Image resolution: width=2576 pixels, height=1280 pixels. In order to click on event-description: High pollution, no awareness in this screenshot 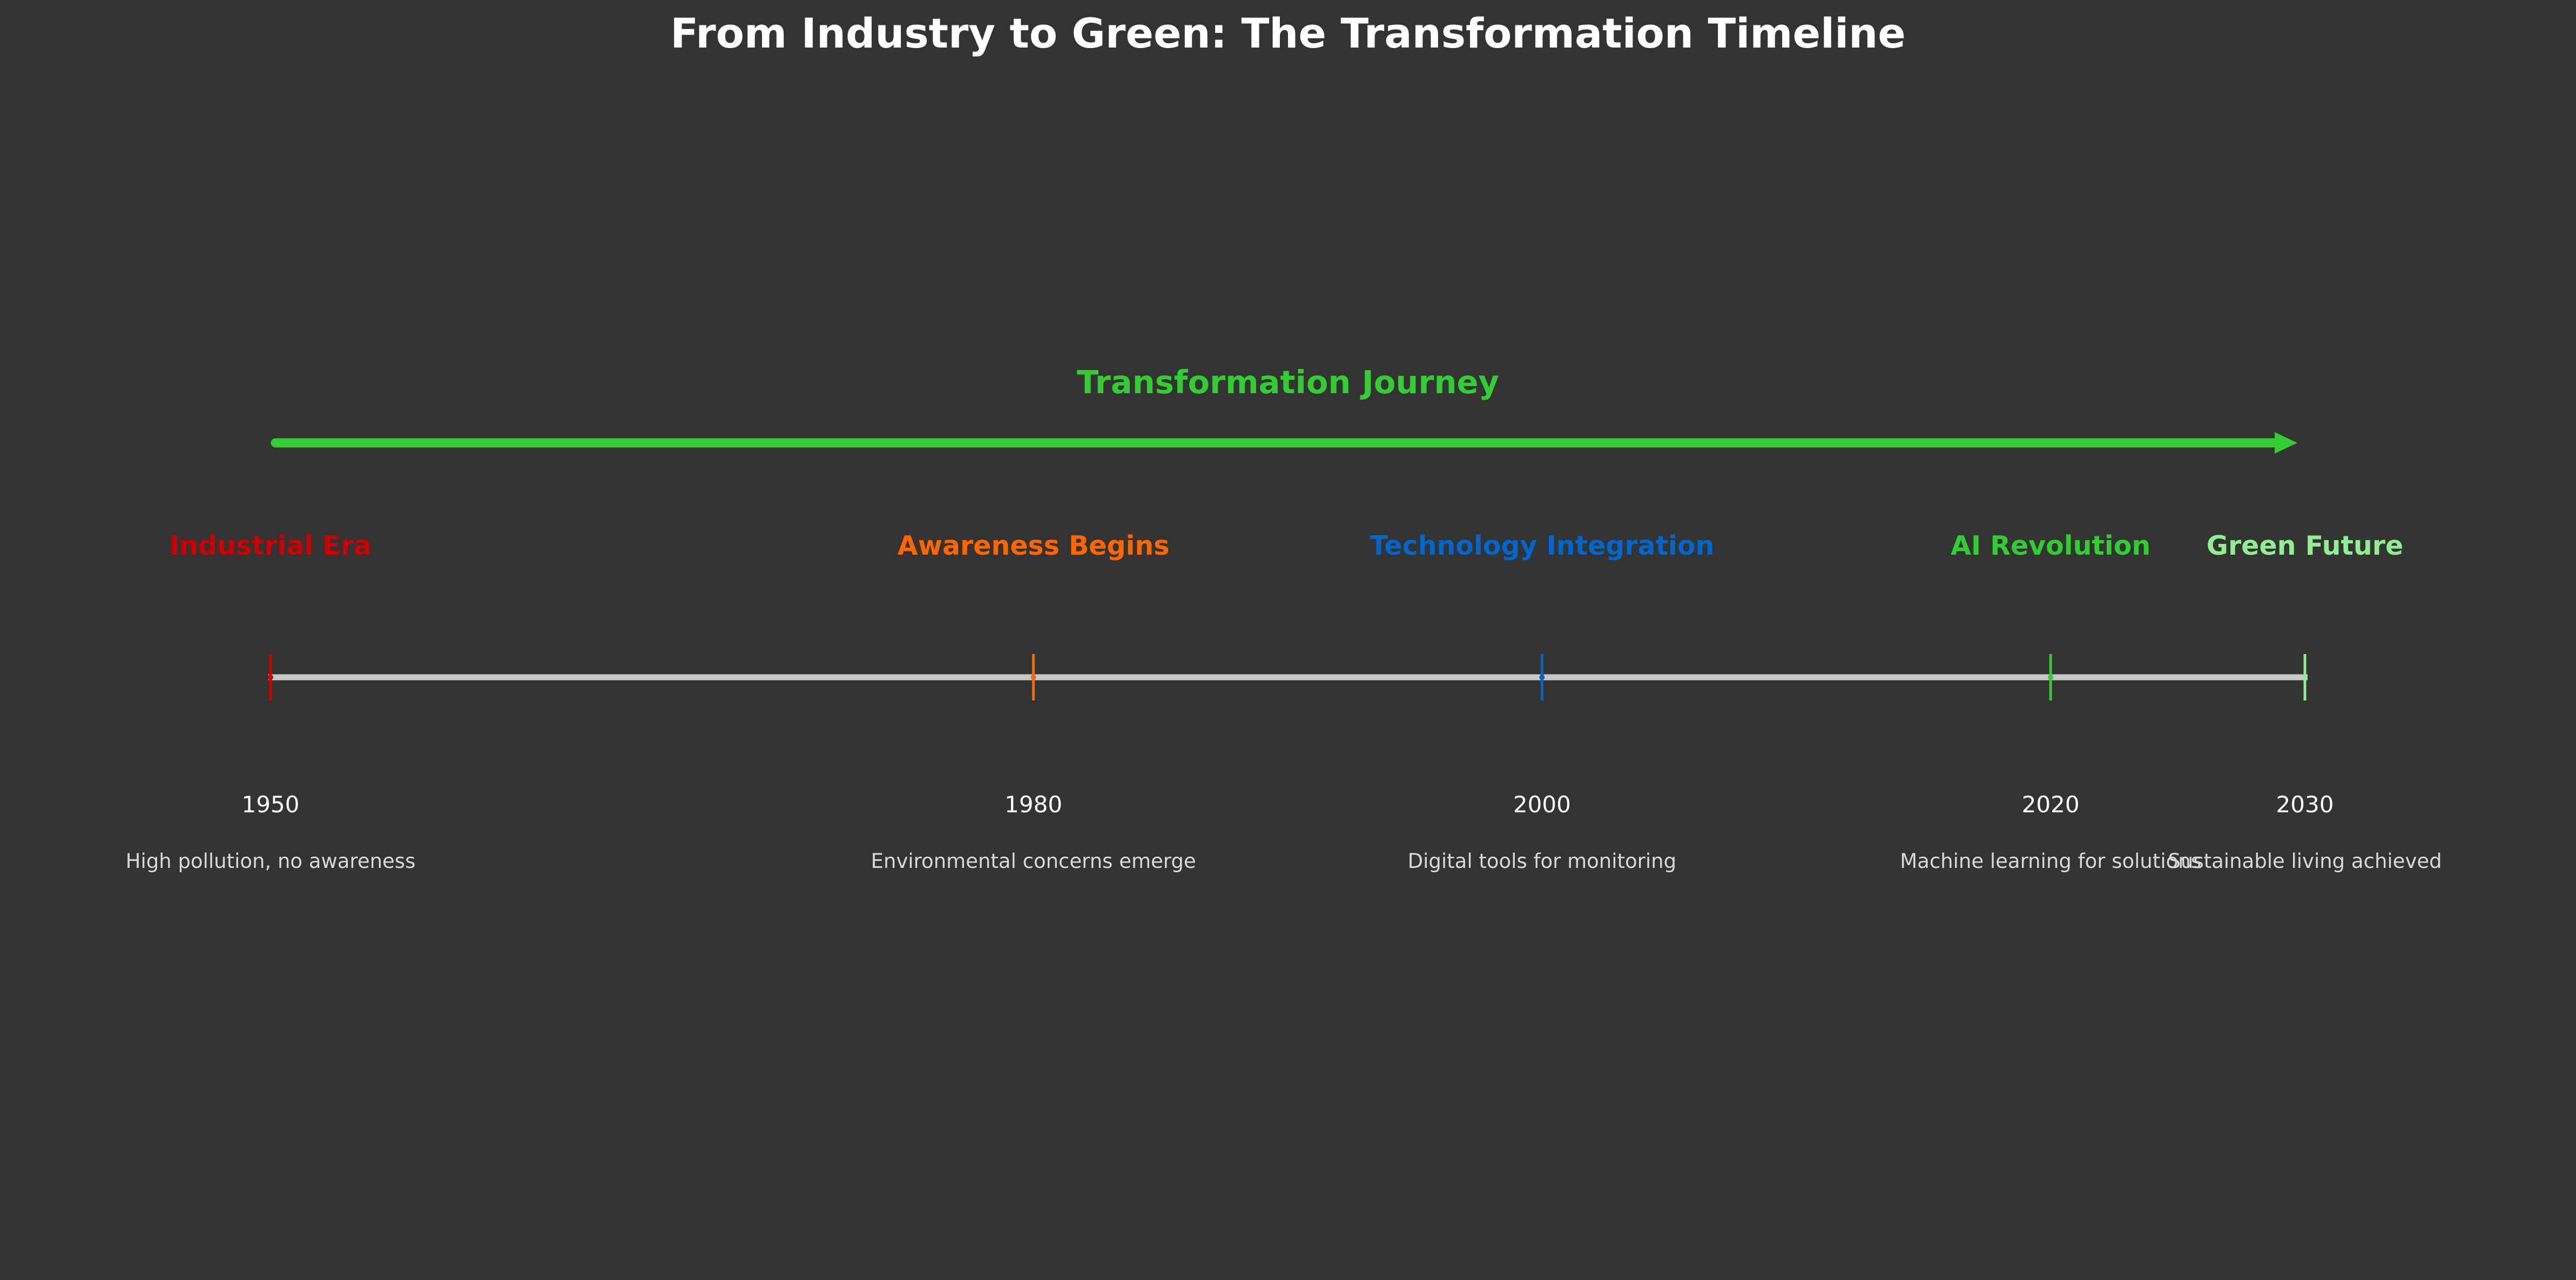, I will do `click(270, 861)`.